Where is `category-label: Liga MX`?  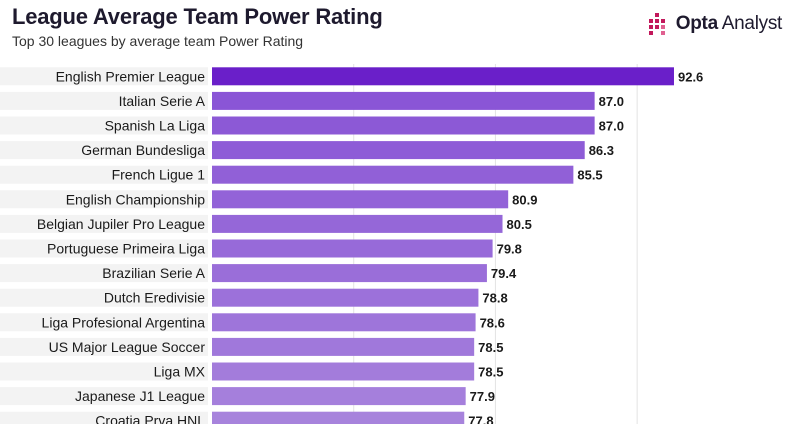 category-label: Liga MX is located at coordinates (180, 372).